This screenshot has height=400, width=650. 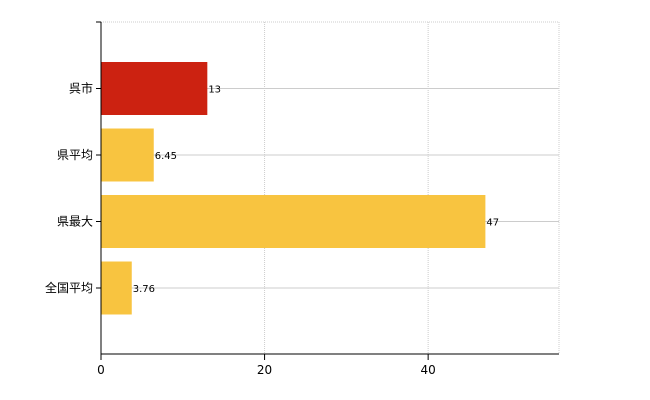 What do you see at coordinates (81, 88) in the screenshot?
I see `y-tick-label: 呉市` at bounding box center [81, 88].